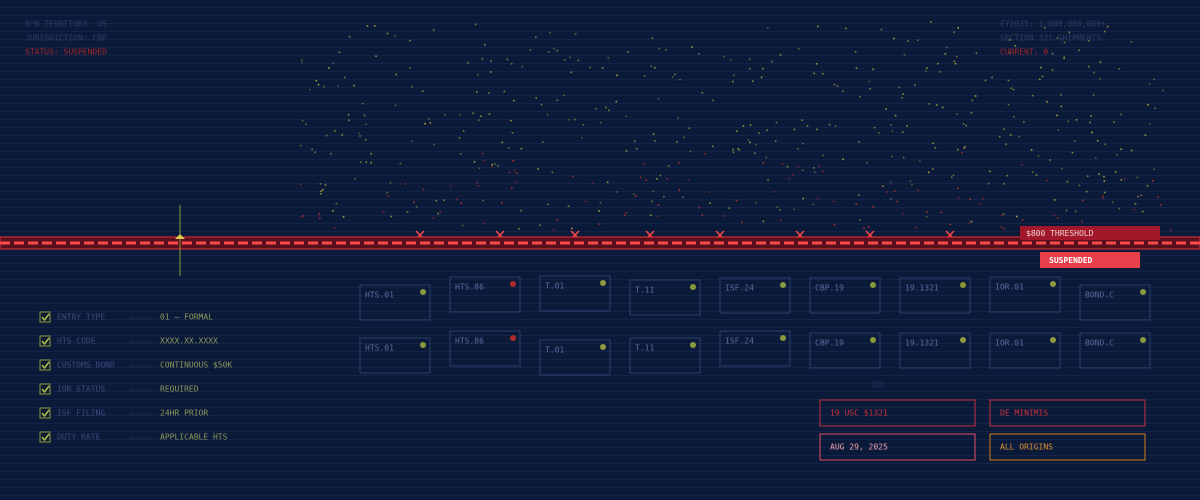 Image resolution: width=1200 pixels, height=500 pixels. Describe the element at coordinates (1099, 343) in the screenshot. I see `form-label: BOND.C` at that location.